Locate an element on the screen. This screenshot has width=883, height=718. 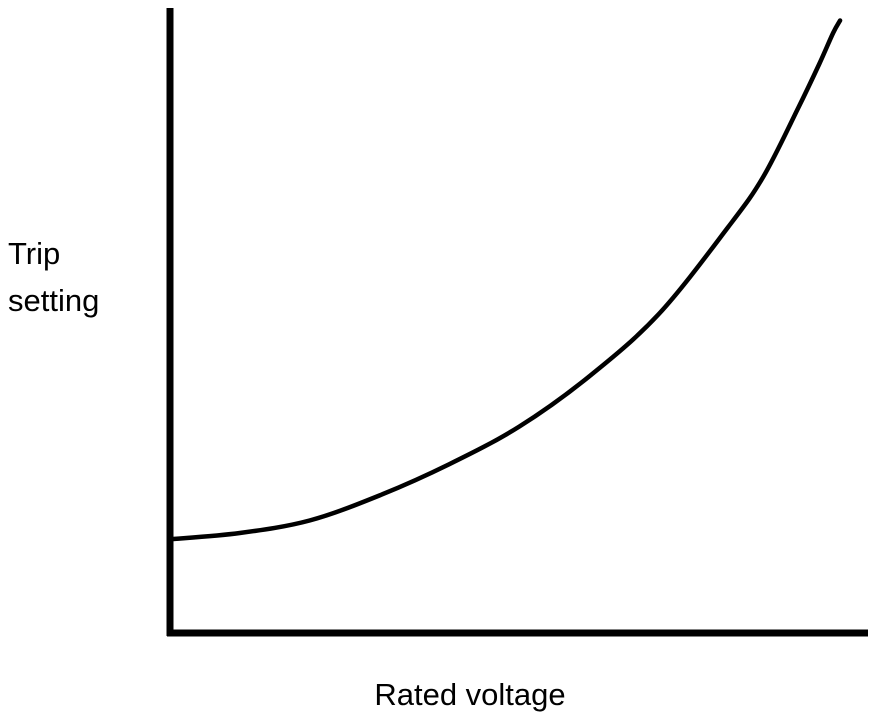
x-axis-label: Rated voltage is located at coordinates (469, 694).